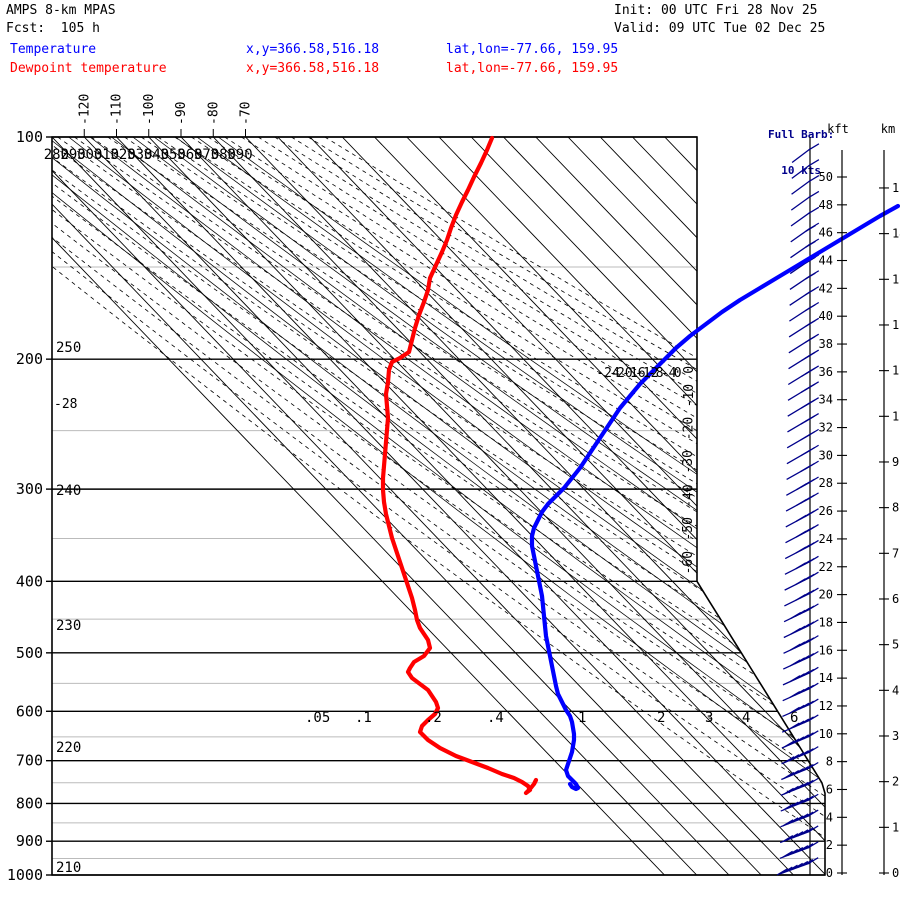  I want to click on kft-tick-label: 28, so click(826, 483).